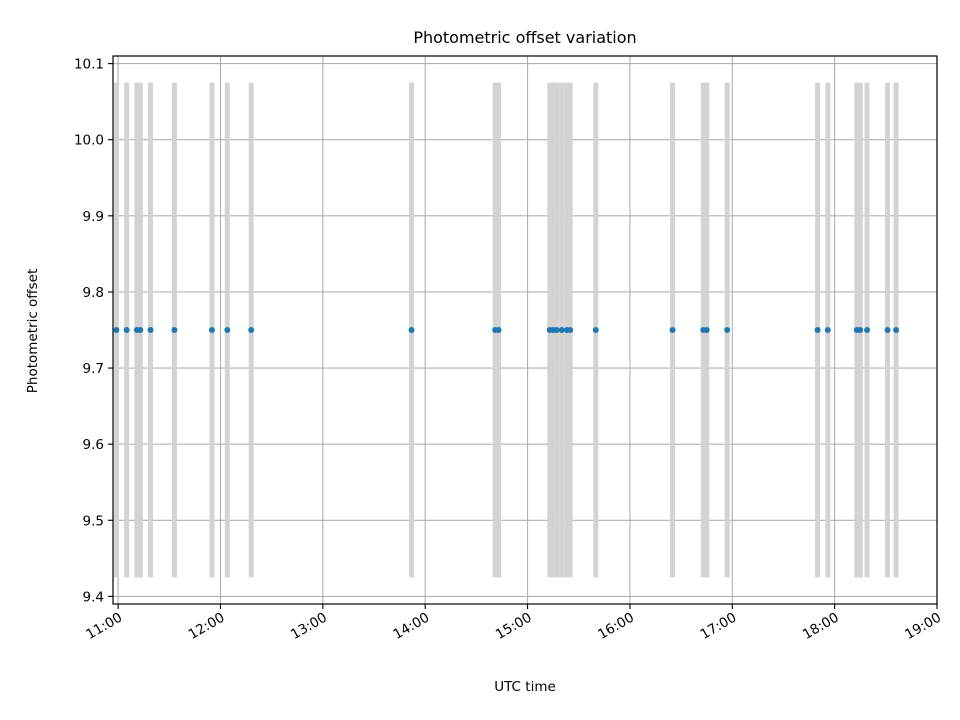  I want to click on y-tick-label: 10.1, so click(89, 65).